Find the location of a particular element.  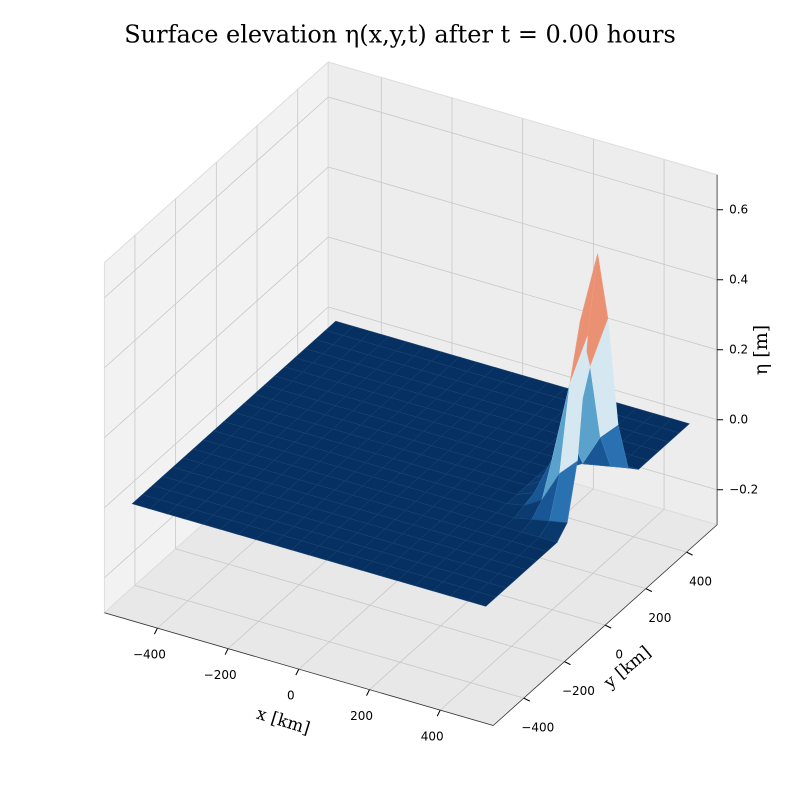

y-axis-label: y [km] is located at coordinates (628, 667).